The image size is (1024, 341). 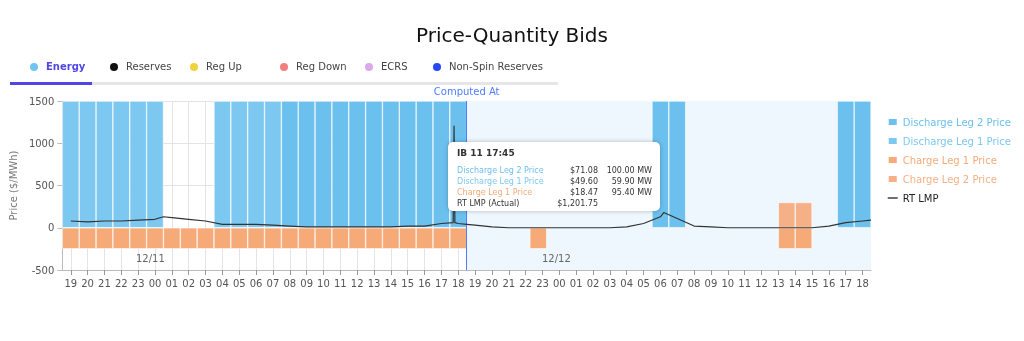 What do you see at coordinates (631, 181) in the screenshot?
I see `annotation: 59.90 MW` at bounding box center [631, 181].